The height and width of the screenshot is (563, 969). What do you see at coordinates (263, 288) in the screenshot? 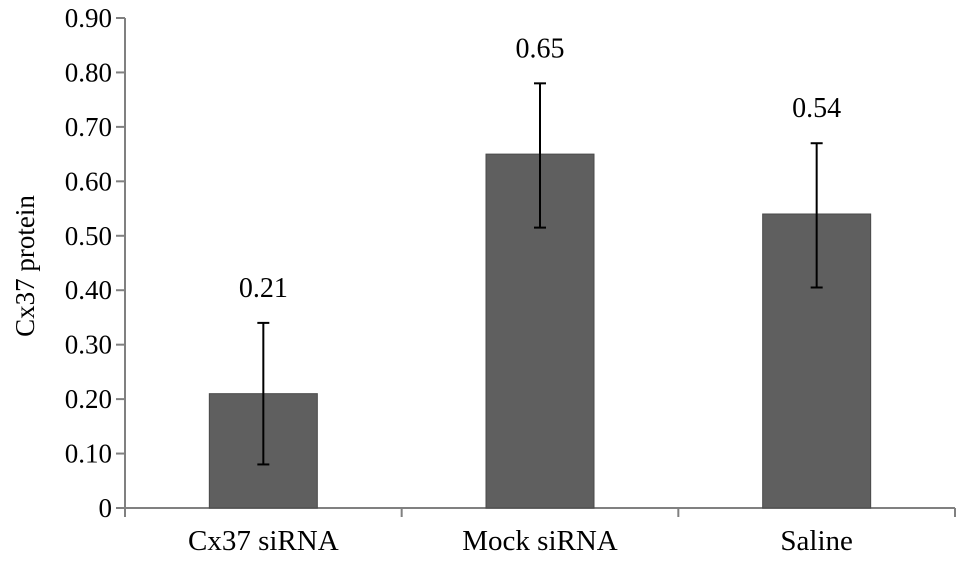
I see `data-label: 0.21` at bounding box center [263, 288].